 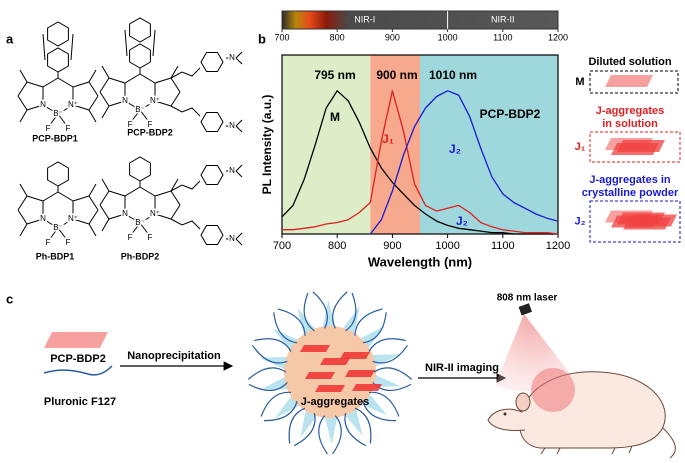 I want to click on step-label: NIR-II imaging, so click(x=462, y=368).